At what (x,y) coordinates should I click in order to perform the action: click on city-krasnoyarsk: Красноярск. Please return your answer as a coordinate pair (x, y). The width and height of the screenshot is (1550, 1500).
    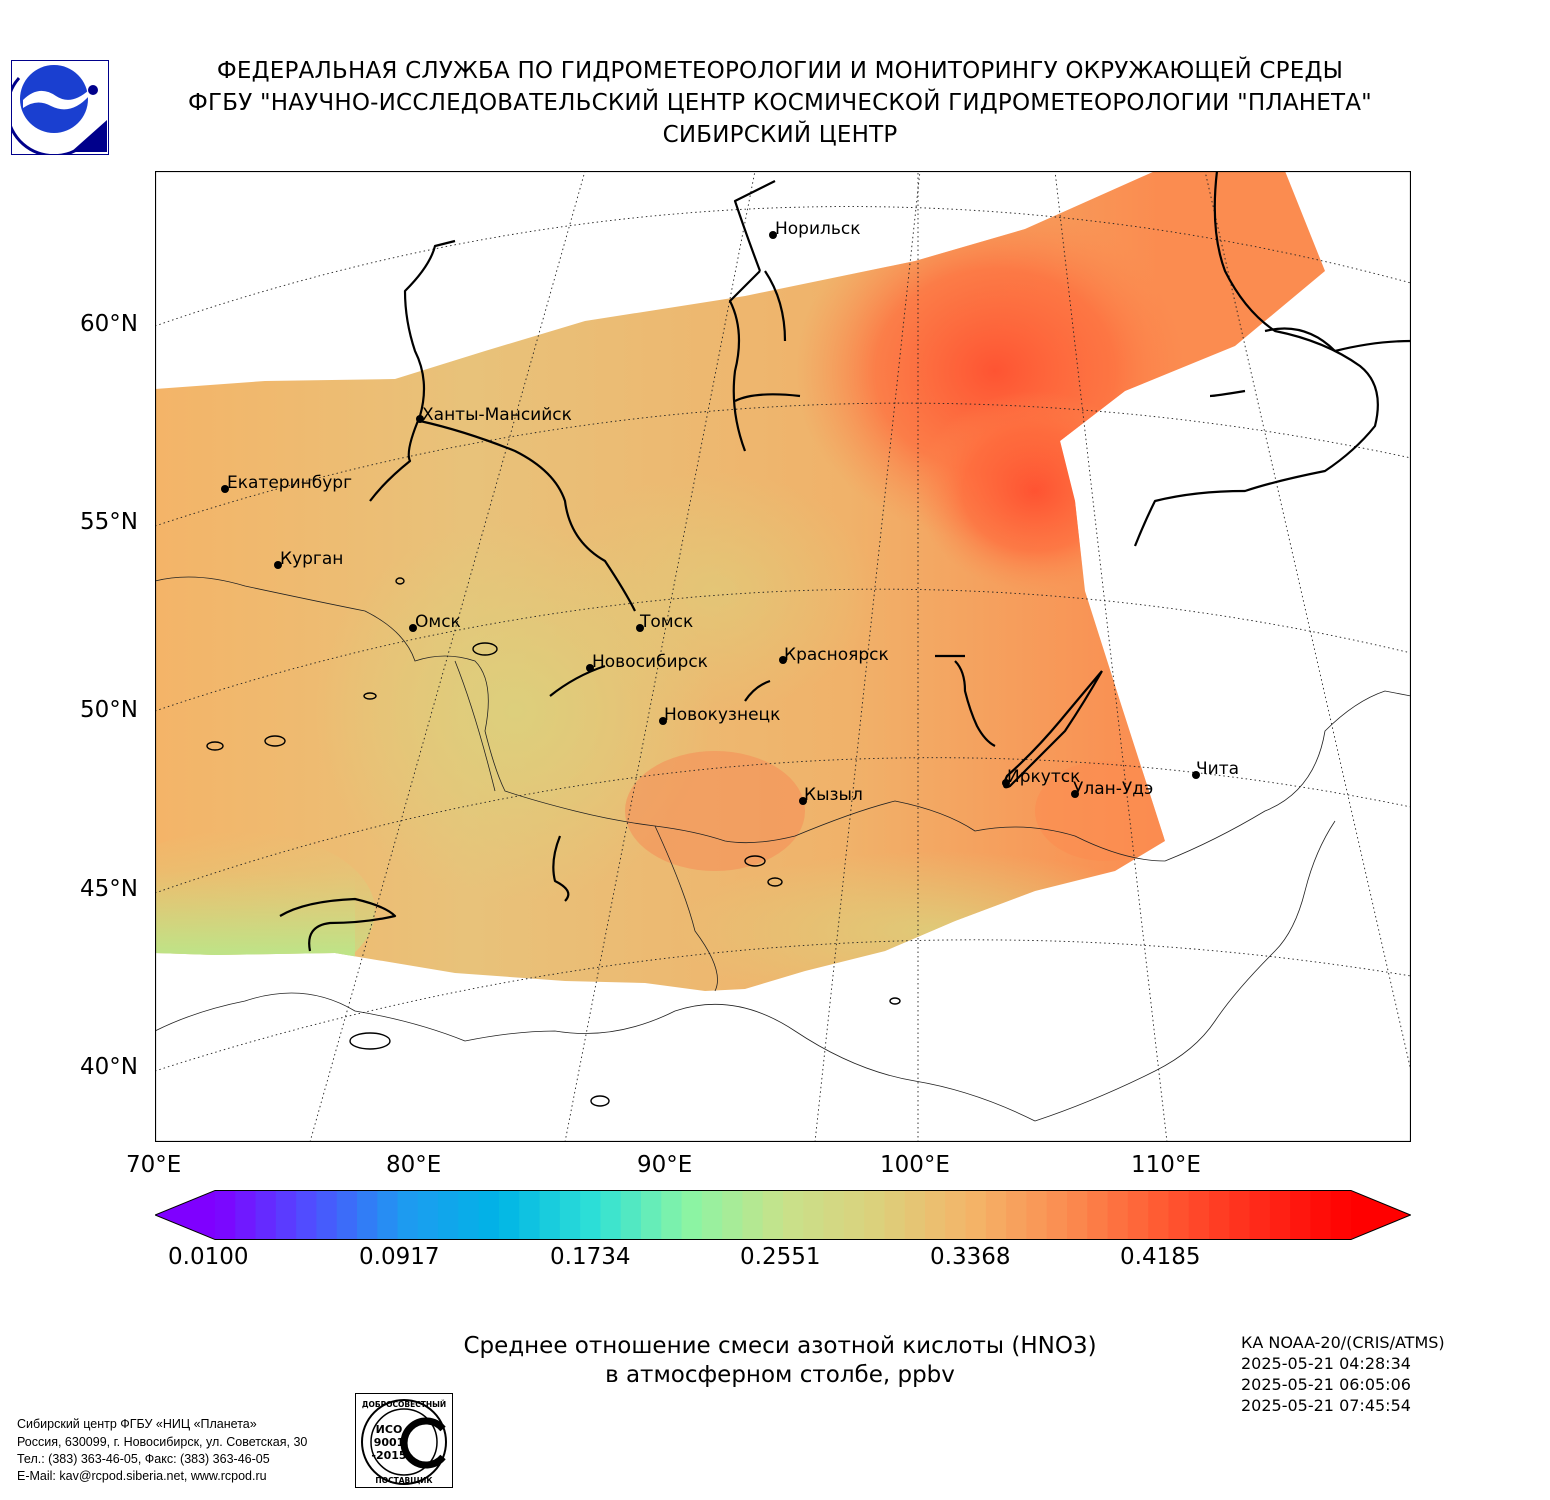
    Looking at the image, I should click on (834, 655).